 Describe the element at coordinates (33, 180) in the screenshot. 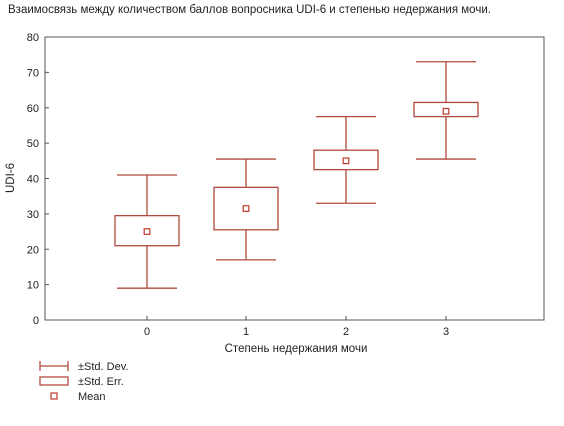

I see `y-tick-label: 40` at that location.